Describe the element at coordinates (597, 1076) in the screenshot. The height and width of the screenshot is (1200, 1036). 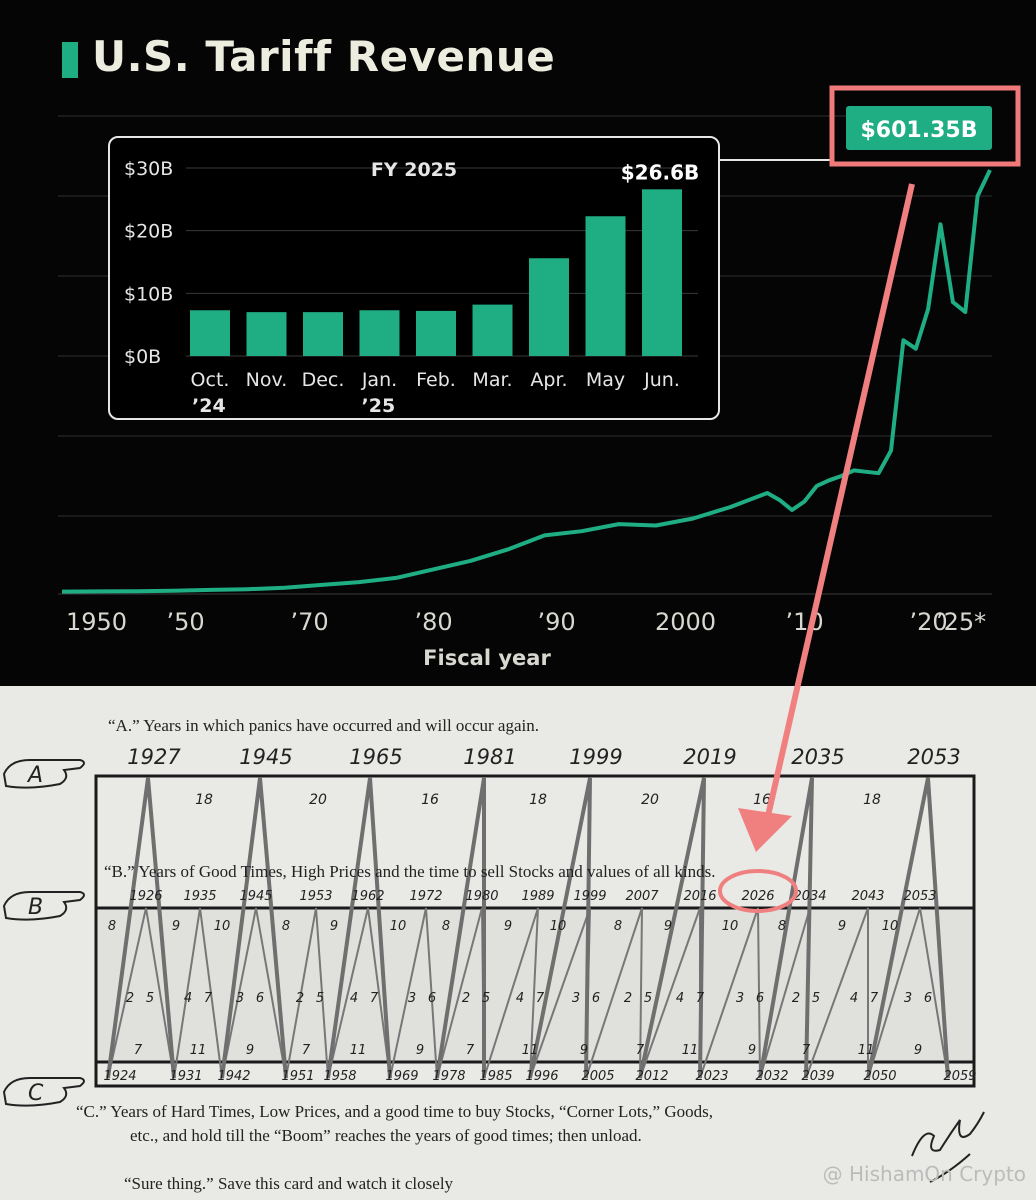
I see `row-c-year: 2005` at that location.